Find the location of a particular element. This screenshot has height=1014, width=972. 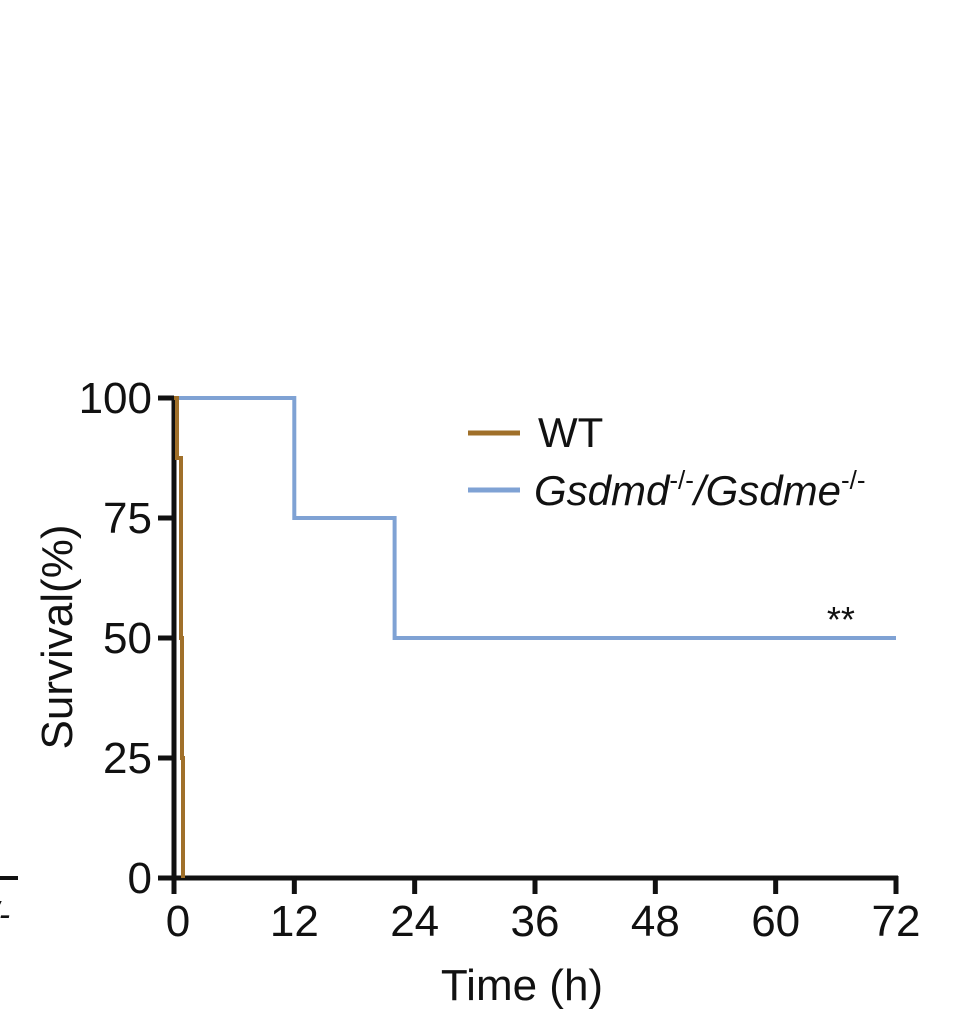

x-axis-title: Time (h) is located at coordinates (522, 985).